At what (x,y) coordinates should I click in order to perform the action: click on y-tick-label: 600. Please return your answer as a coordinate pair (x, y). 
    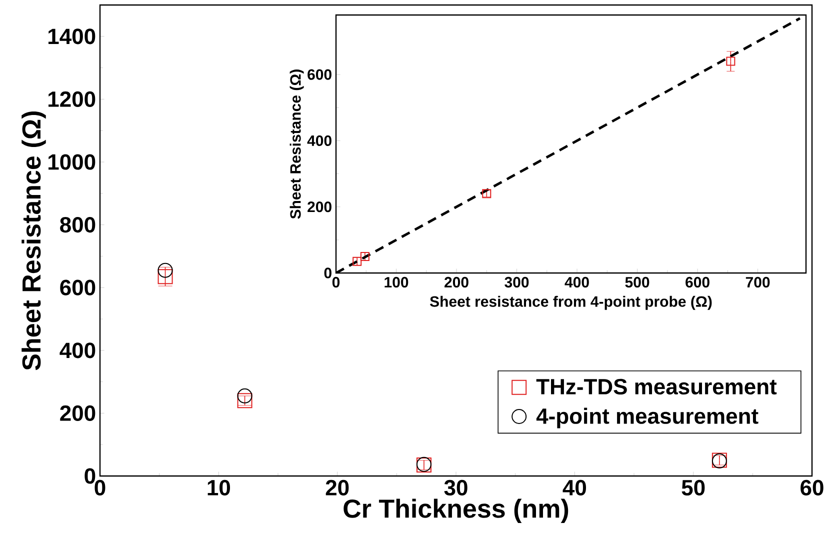
    Looking at the image, I should click on (320, 74).